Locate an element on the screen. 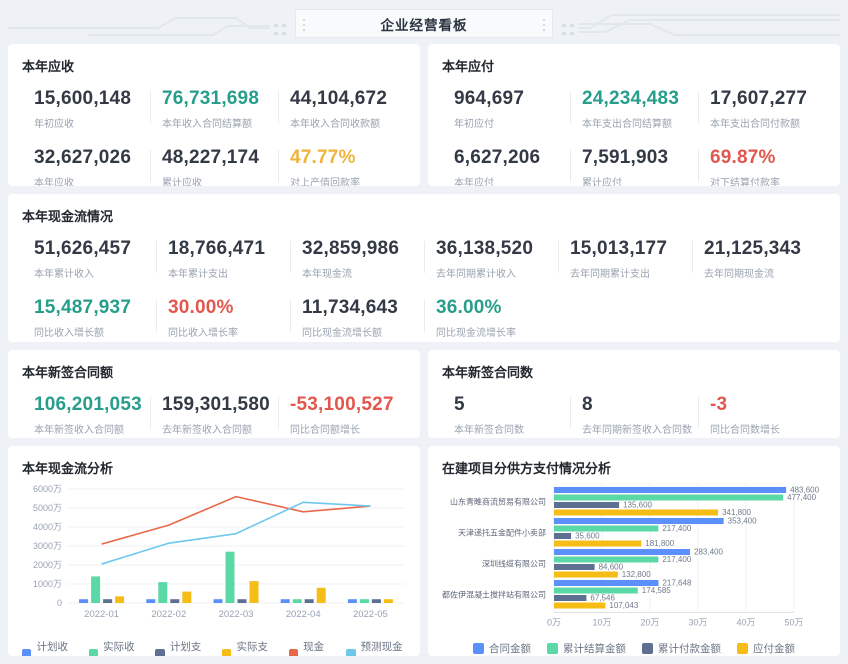 The height and width of the screenshot is (664, 848). metric-label: 累计应付 is located at coordinates (602, 182).